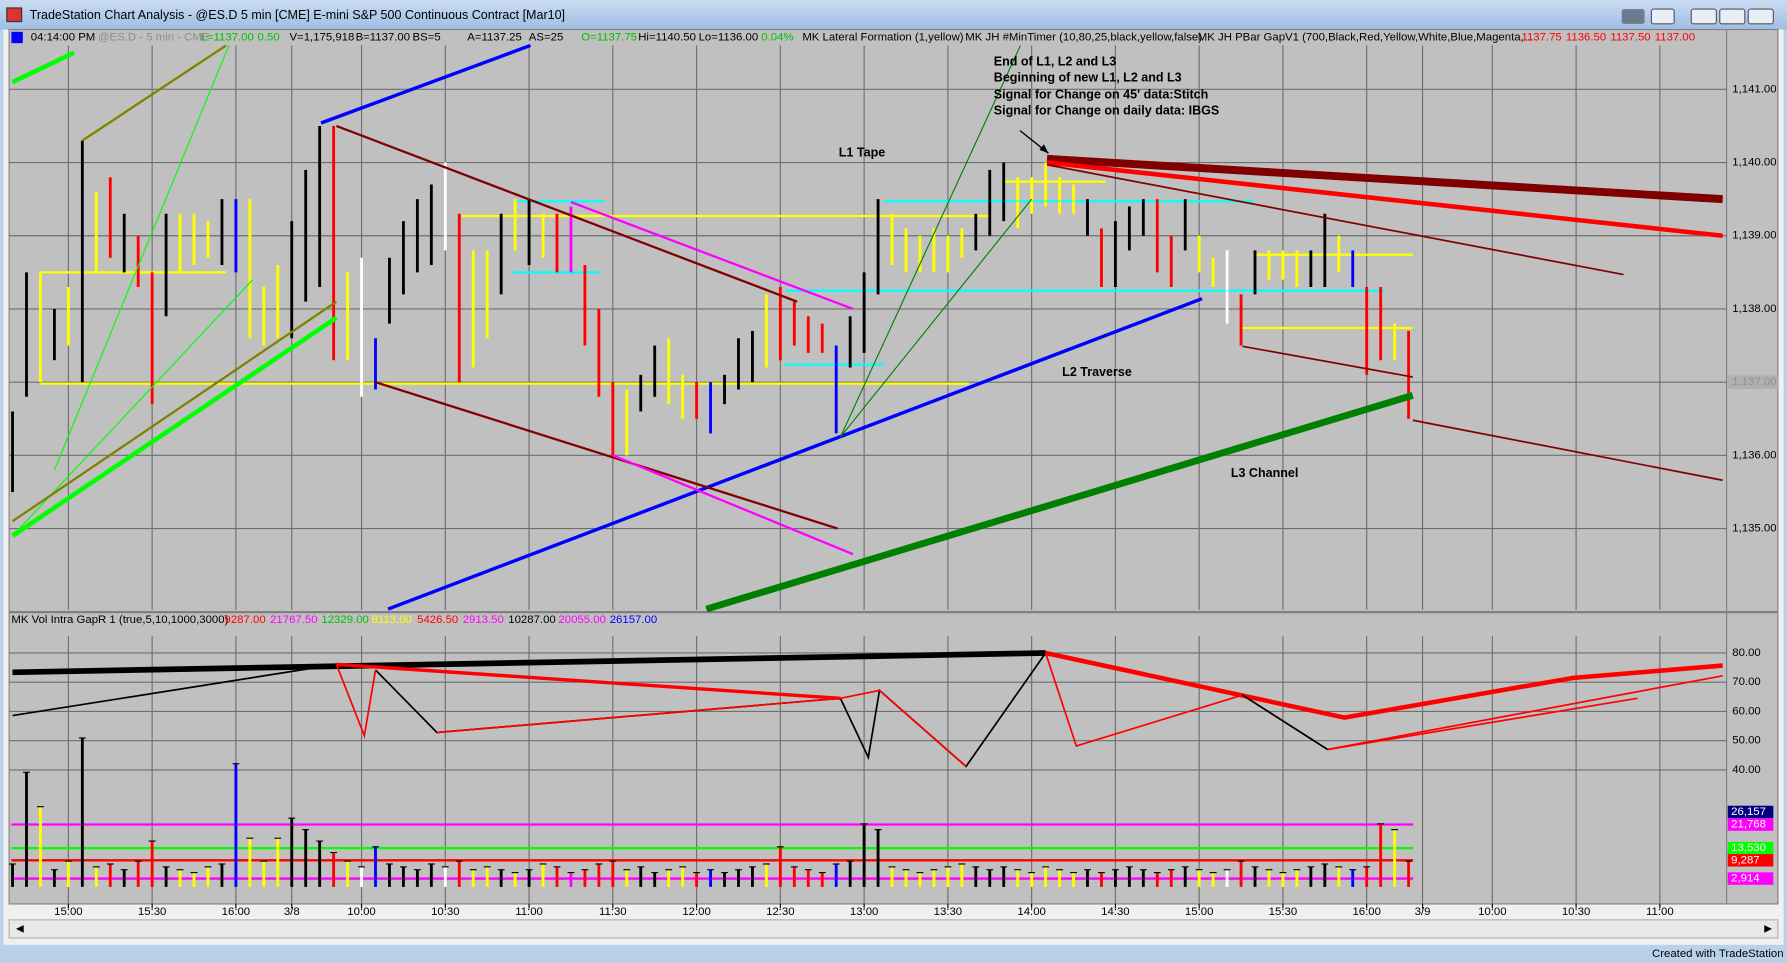 This screenshot has height=963, width=1787. Describe the element at coordinates (1732, 16) in the screenshot. I see `maximize-button` at that location.